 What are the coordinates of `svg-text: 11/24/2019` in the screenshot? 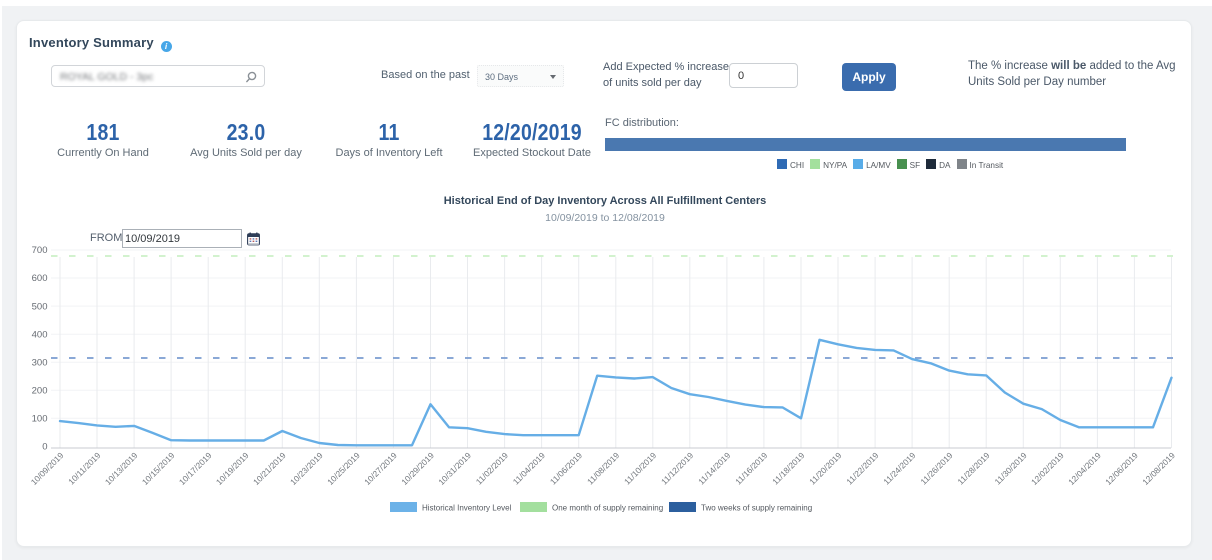 It's located at (899, 468).